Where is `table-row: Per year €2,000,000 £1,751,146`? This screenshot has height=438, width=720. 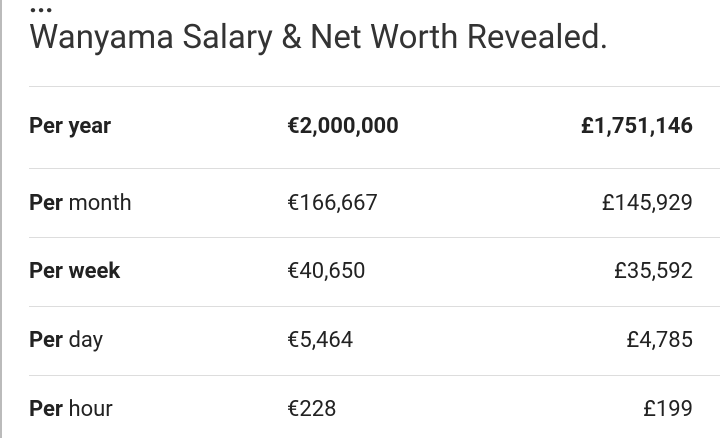 table-row: Per year €2,000,000 £1,751,146 is located at coordinates (360, 126).